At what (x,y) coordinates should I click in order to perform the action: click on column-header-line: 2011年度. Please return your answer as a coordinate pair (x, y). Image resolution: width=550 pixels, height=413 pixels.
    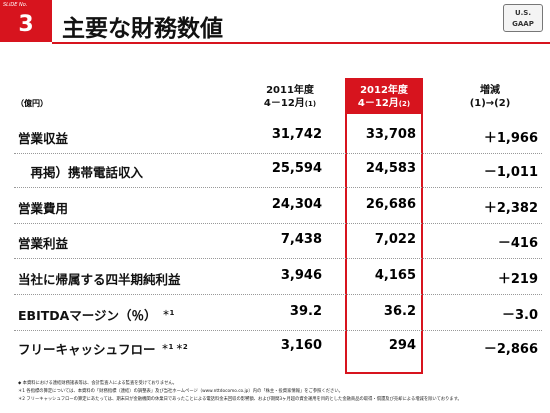
    Looking at the image, I should click on (290, 90).